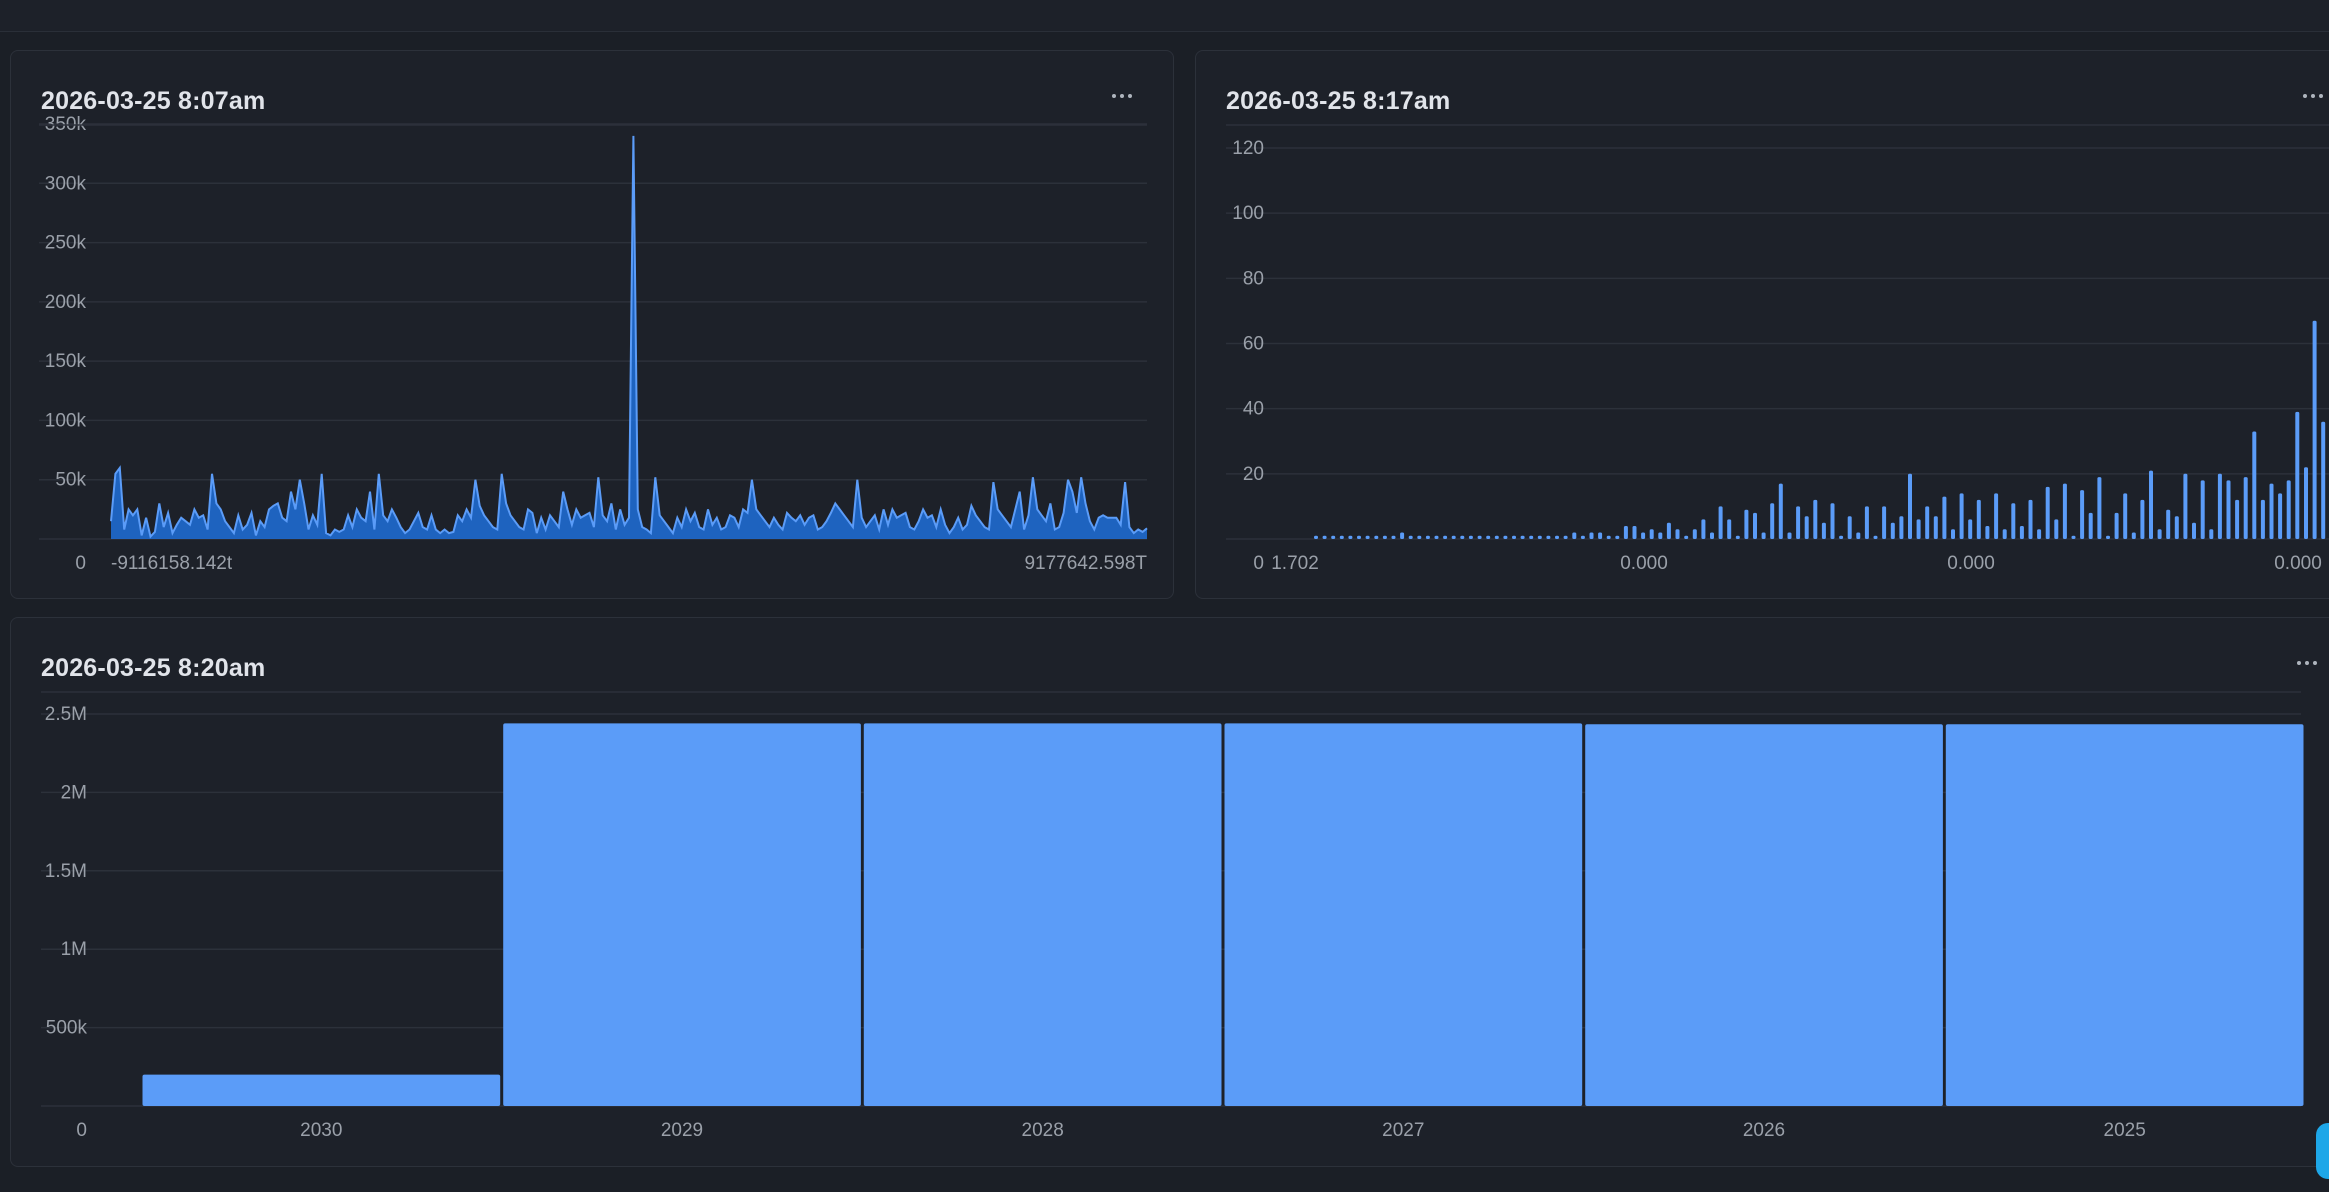 Image resolution: width=2329 pixels, height=1192 pixels. I want to click on x-tick-label: 2028, so click(1043, 1130).